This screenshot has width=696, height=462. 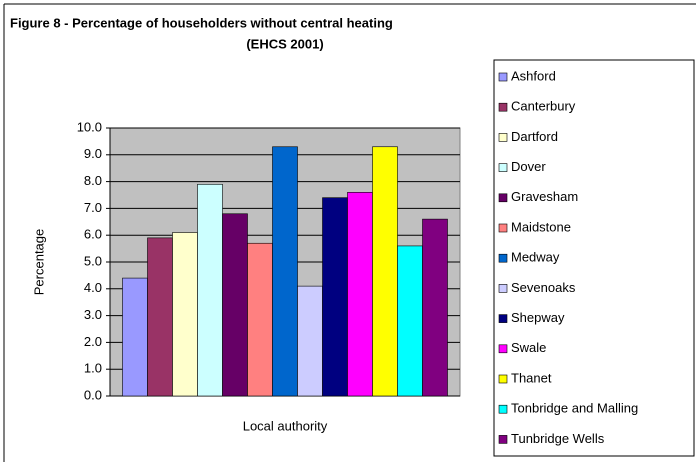 I want to click on legend-label: Gravesham, so click(x=544, y=196).